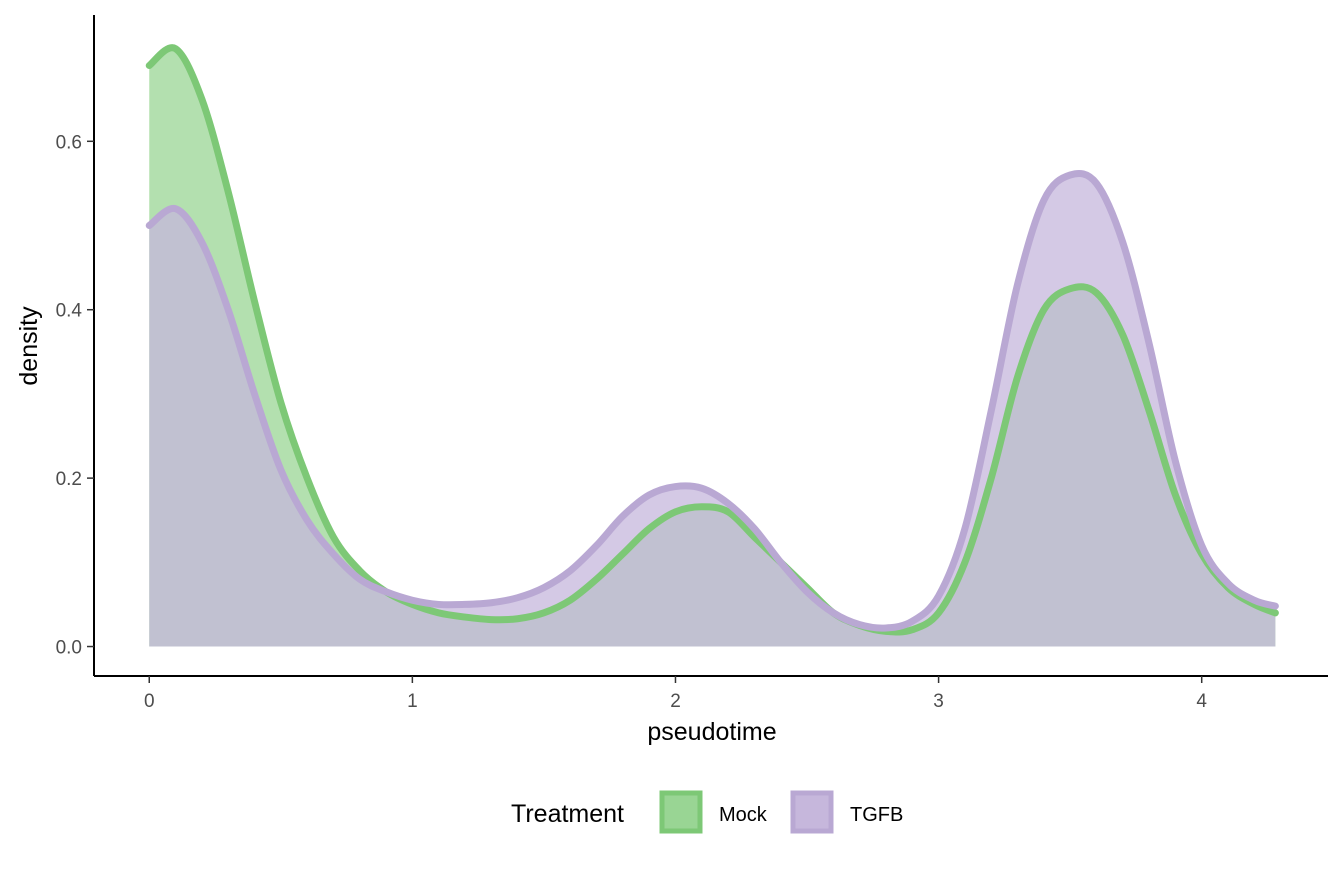  Describe the element at coordinates (812, 812) in the screenshot. I see `legend-key-tgfb` at that location.